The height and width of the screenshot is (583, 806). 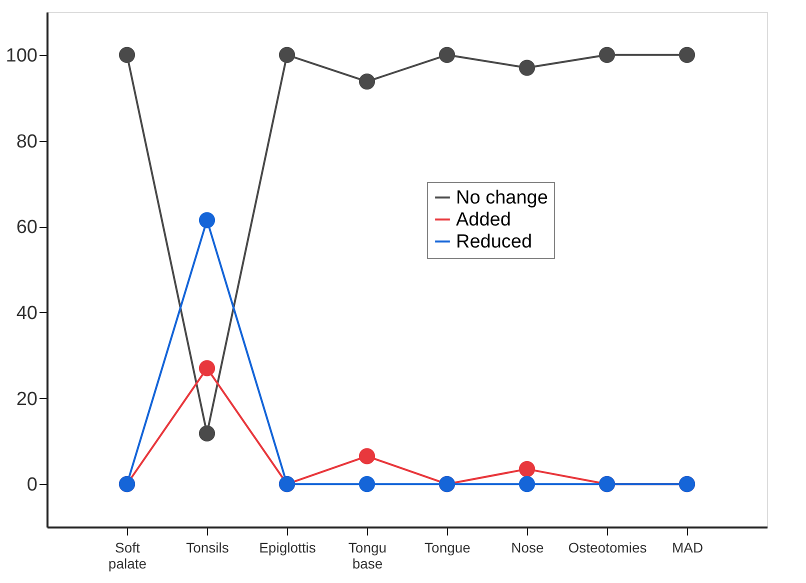 What do you see at coordinates (32, 485) in the screenshot?
I see `y-tick-label: 0` at bounding box center [32, 485].